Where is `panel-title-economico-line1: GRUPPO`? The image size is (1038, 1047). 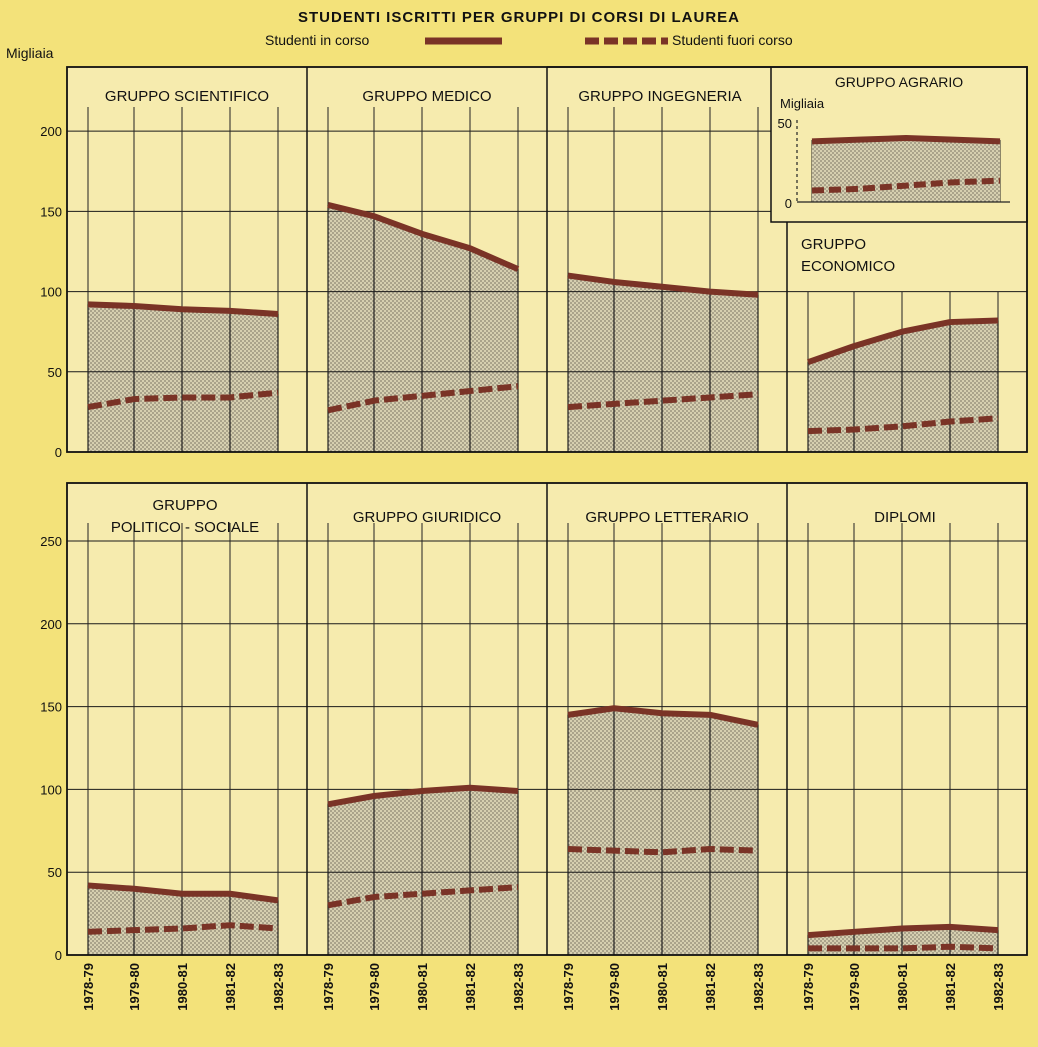
panel-title-economico-line1: GRUPPO is located at coordinates (833, 244).